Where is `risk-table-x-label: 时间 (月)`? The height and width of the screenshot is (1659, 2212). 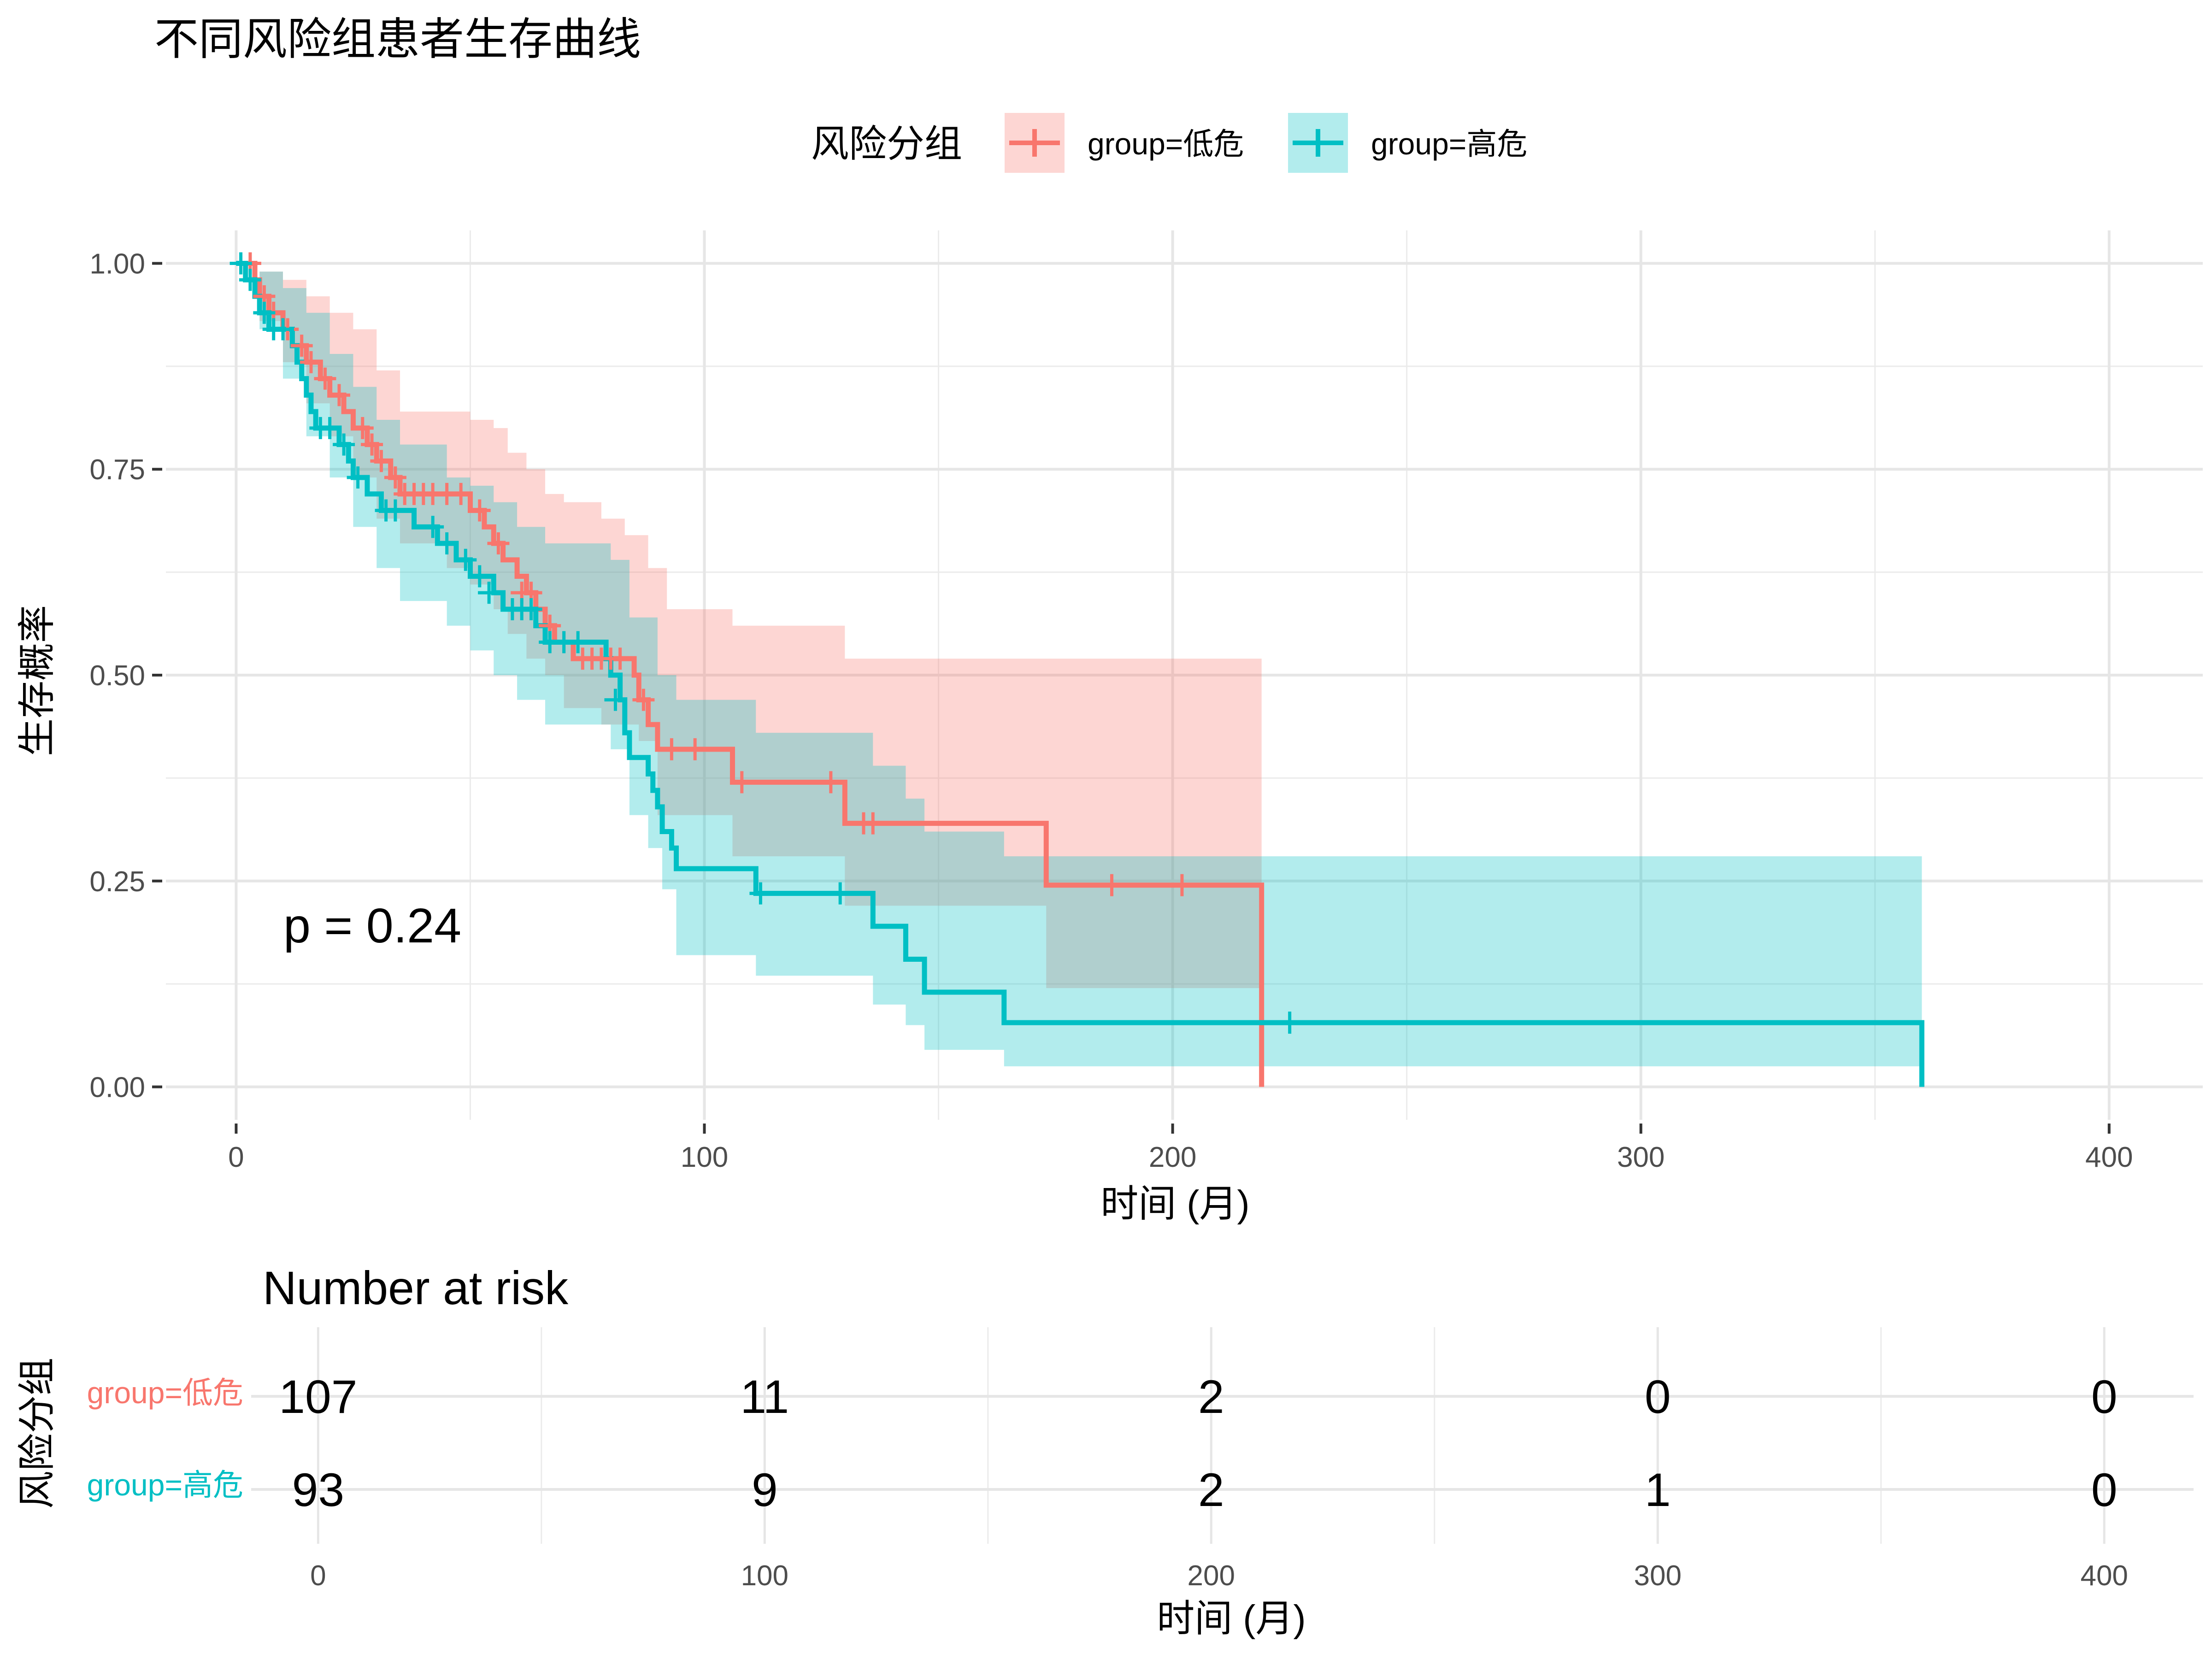 risk-table-x-label: 时间 (月) is located at coordinates (1231, 1619).